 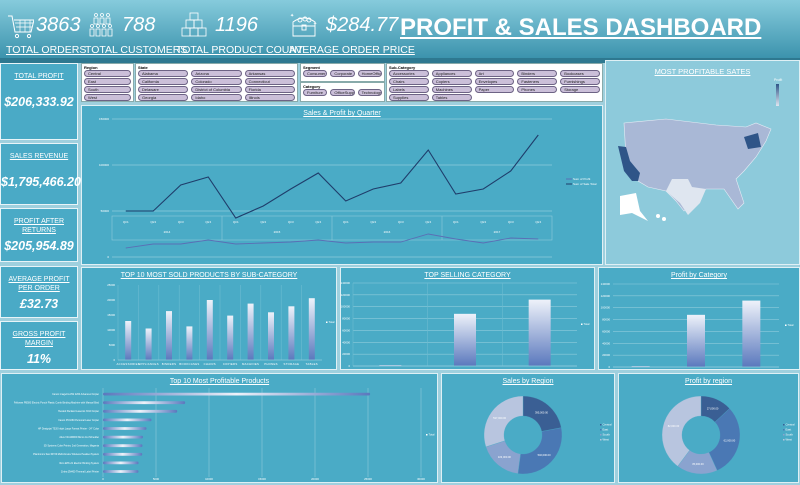 I want to click on slicer-item-bookcases: Bookcases, so click(x=580, y=73).